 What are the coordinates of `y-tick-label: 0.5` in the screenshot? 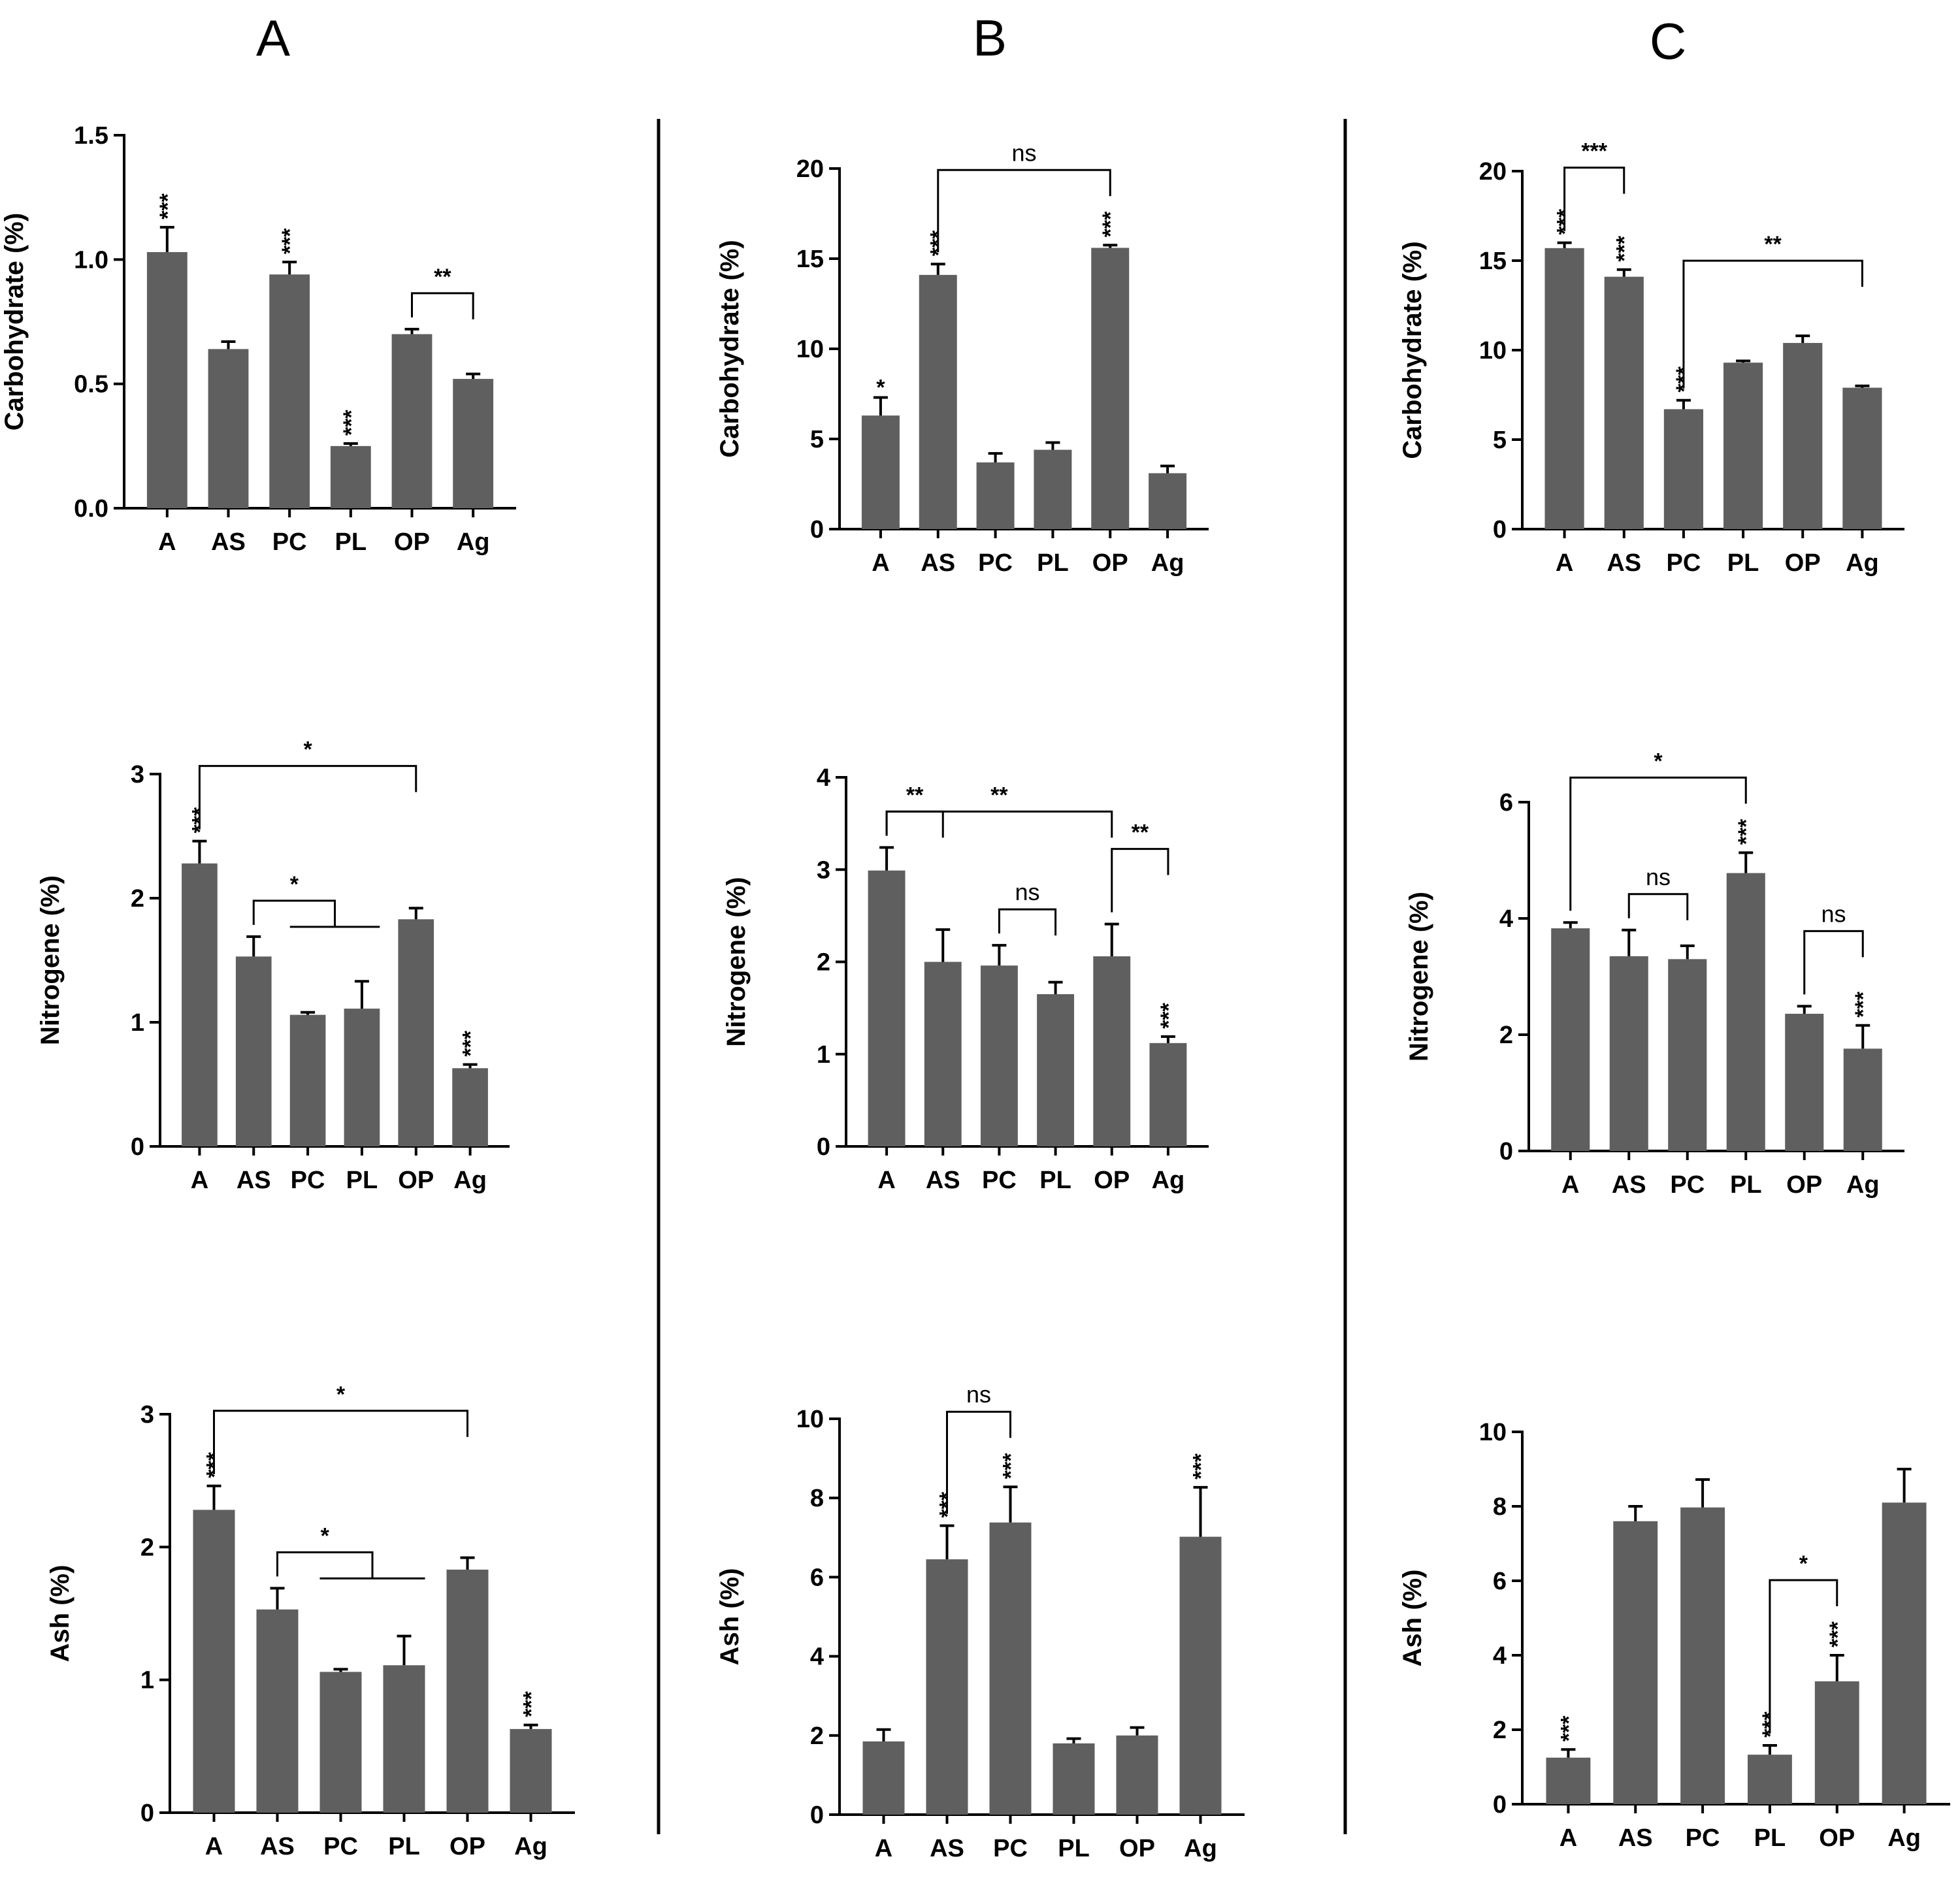 It's located at (91, 384).